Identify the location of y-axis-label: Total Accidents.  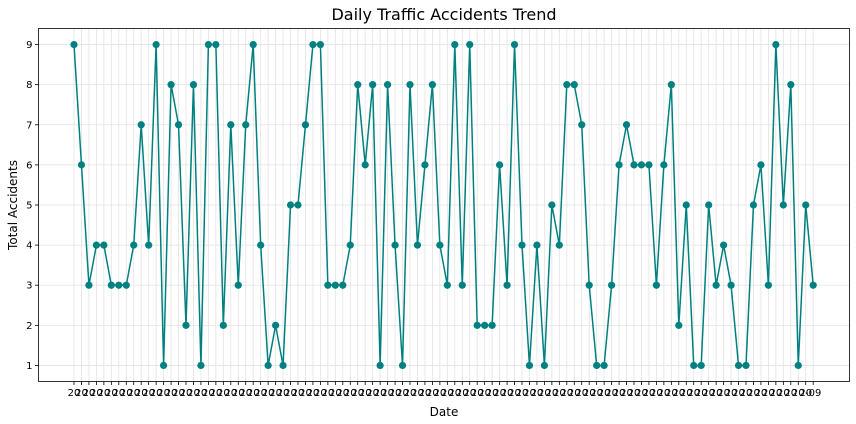
(13, 205).